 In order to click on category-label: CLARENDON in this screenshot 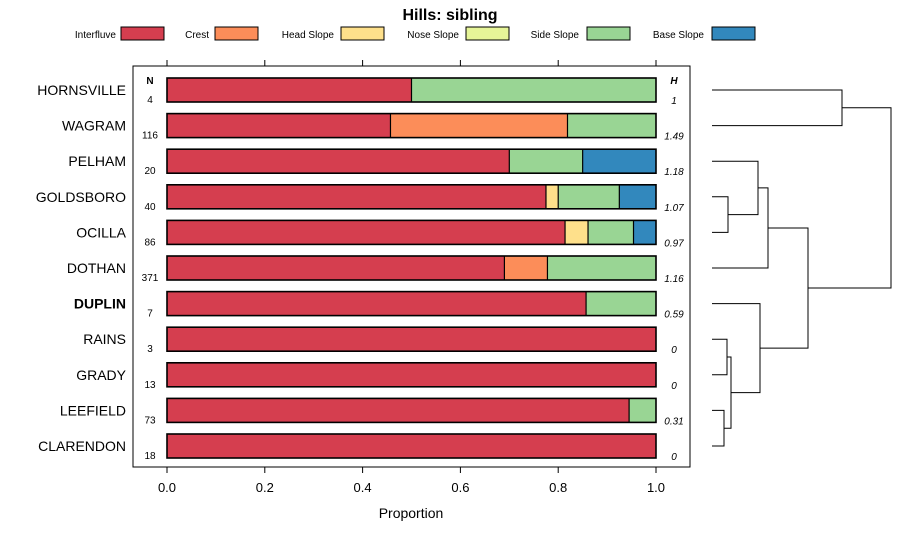, I will do `click(82, 446)`.